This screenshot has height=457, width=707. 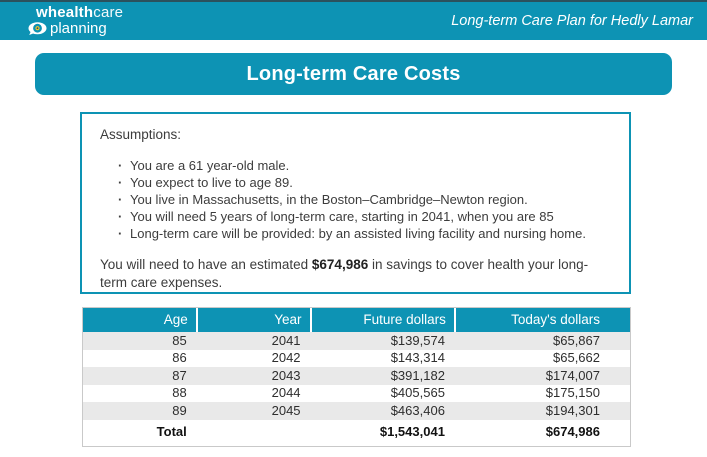 What do you see at coordinates (286, 375) in the screenshot?
I see `table-cell: 2043` at bounding box center [286, 375].